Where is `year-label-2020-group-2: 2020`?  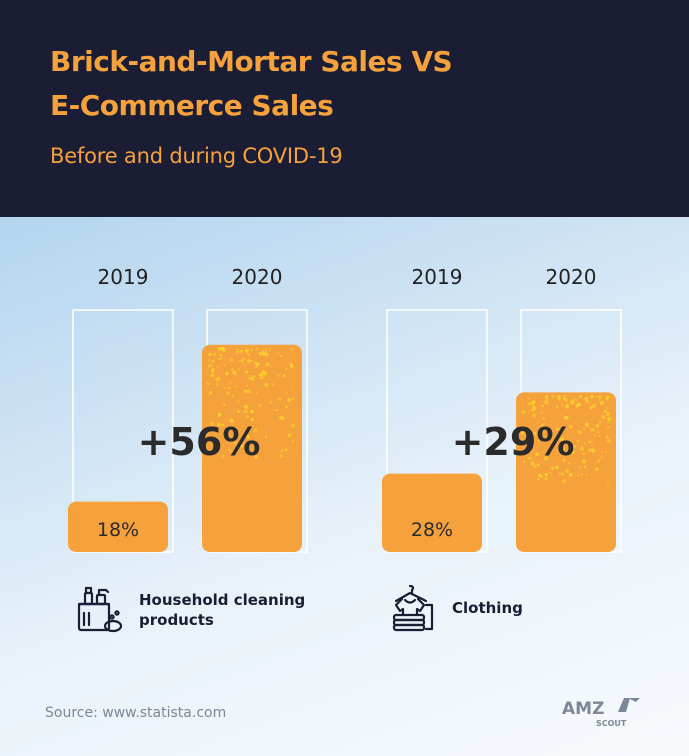 year-label-2020-group-2: 2020 is located at coordinates (571, 277).